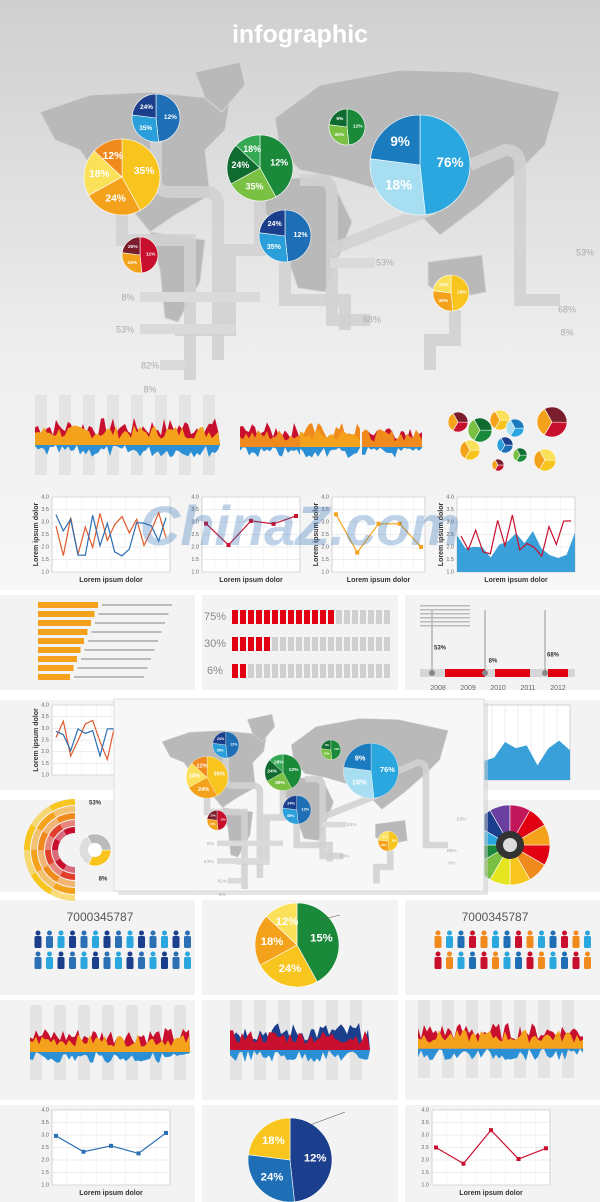 Image resolution: width=600 pixels, height=1202 pixels. I want to click on y-tick-label: 1.0, so click(45, 1185).